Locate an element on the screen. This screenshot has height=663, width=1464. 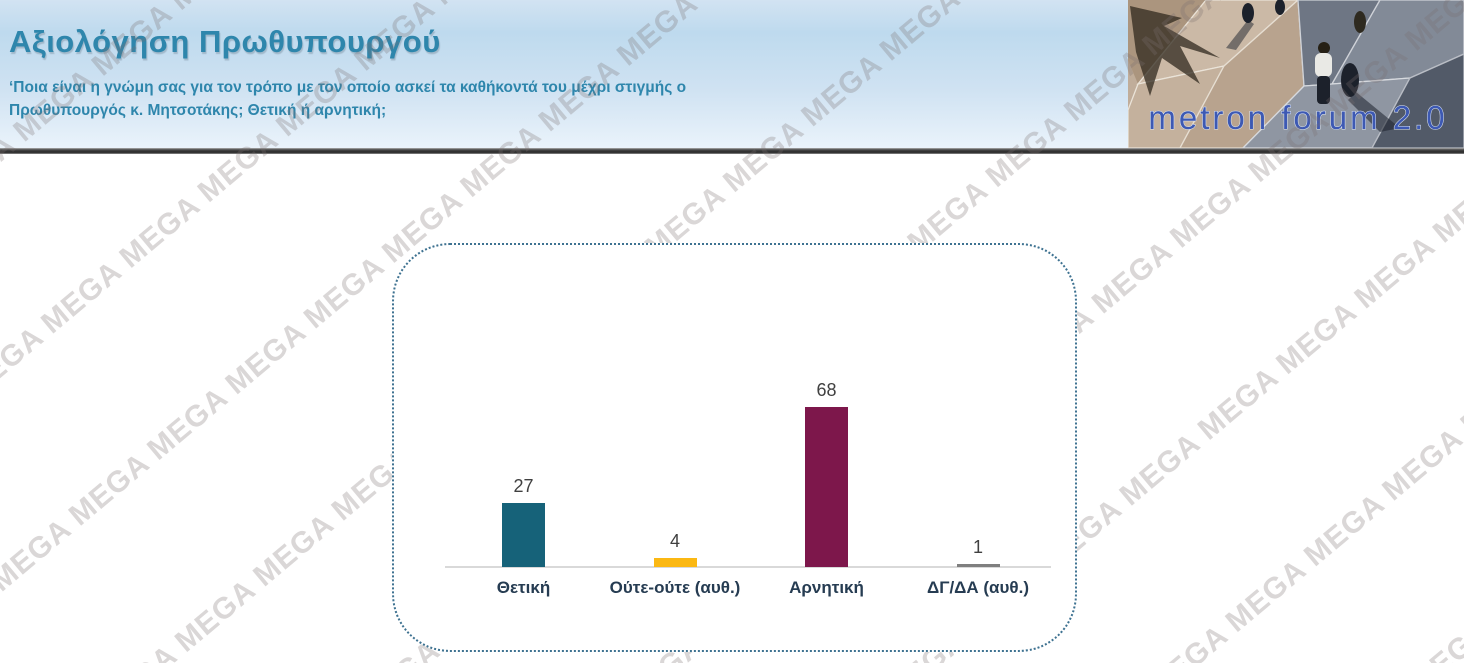
metron-forum-logo: metron forum 2.0 is located at coordinates (1296, 74).